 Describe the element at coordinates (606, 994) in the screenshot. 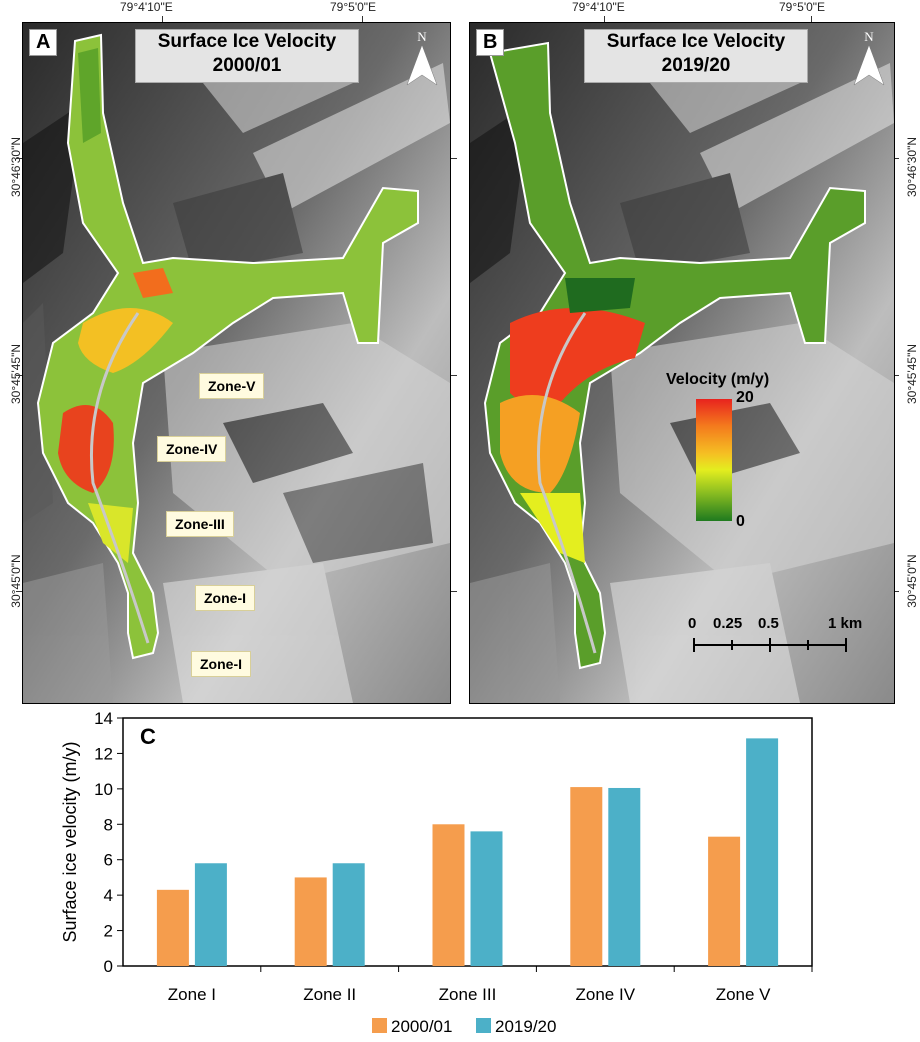

I see `x-tick-label: Zone IV` at that location.